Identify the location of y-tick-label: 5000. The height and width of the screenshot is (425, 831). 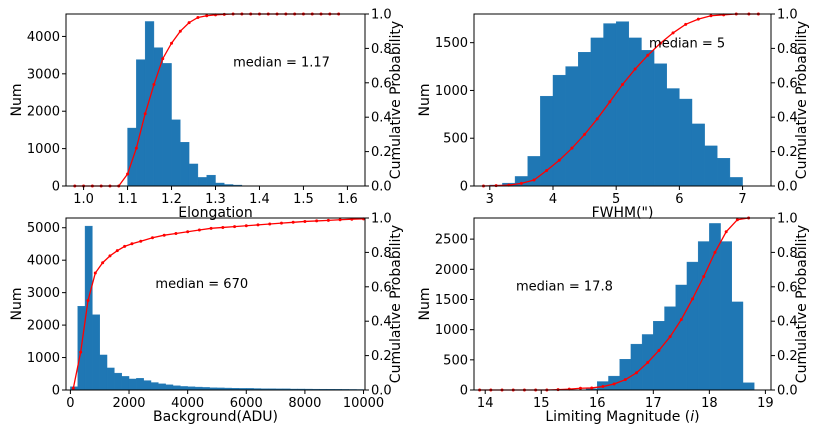
(43, 228).